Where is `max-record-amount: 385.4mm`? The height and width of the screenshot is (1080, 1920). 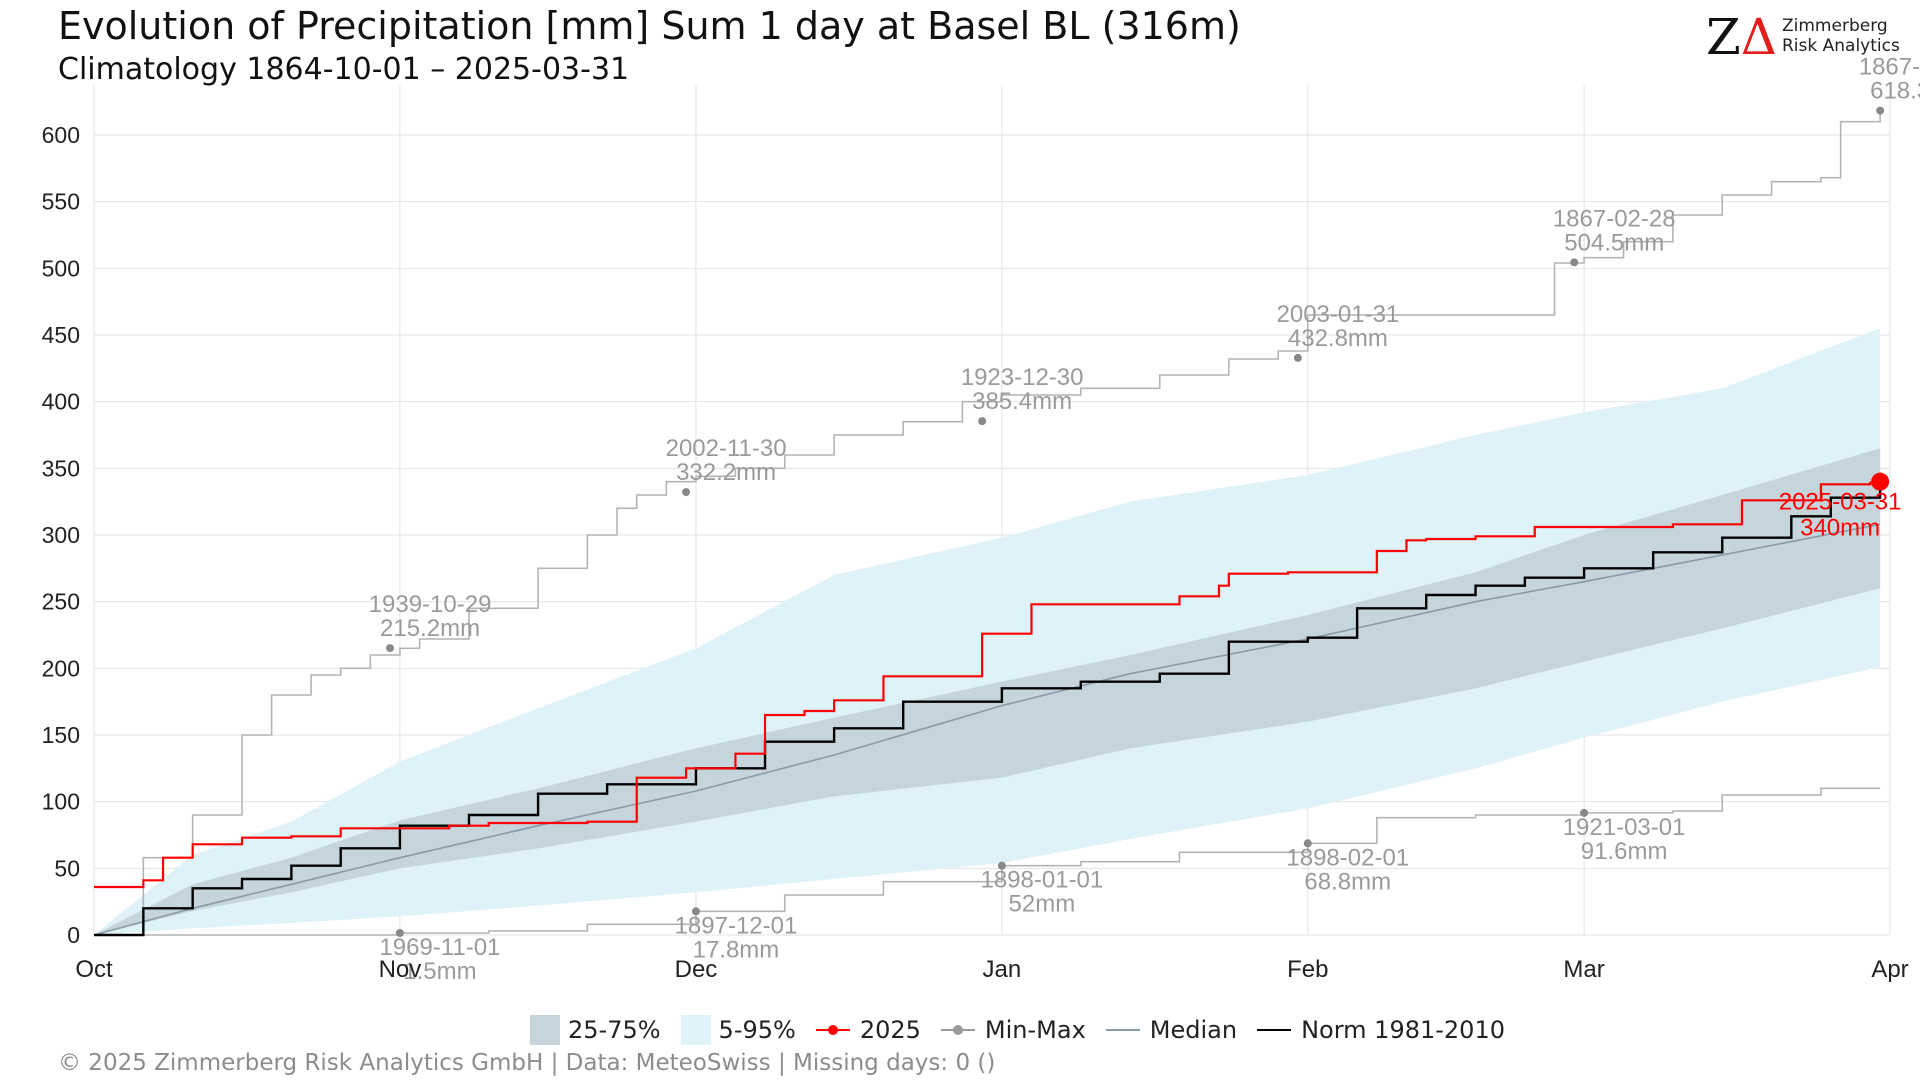 max-record-amount: 385.4mm is located at coordinates (1022, 401).